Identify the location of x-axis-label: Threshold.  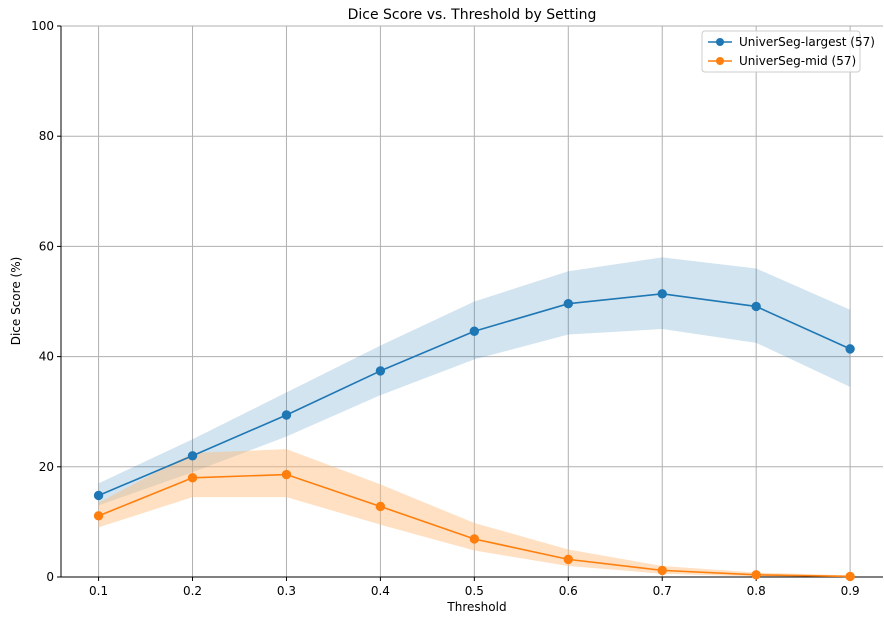
(476, 607).